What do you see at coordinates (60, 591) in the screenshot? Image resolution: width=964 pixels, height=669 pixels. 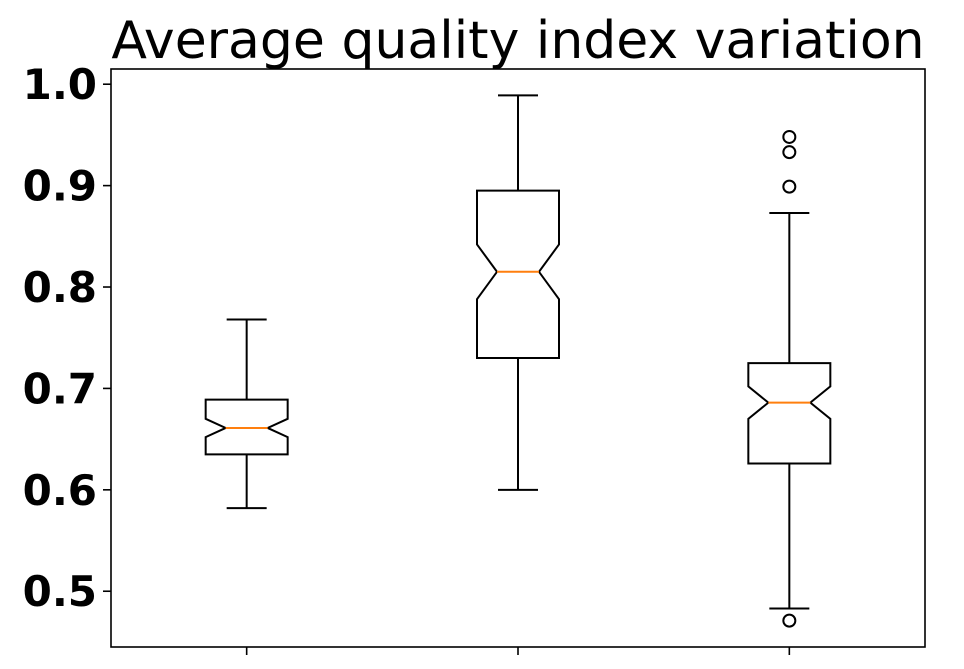 I see `y-tick-label: 0.5` at bounding box center [60, 591].